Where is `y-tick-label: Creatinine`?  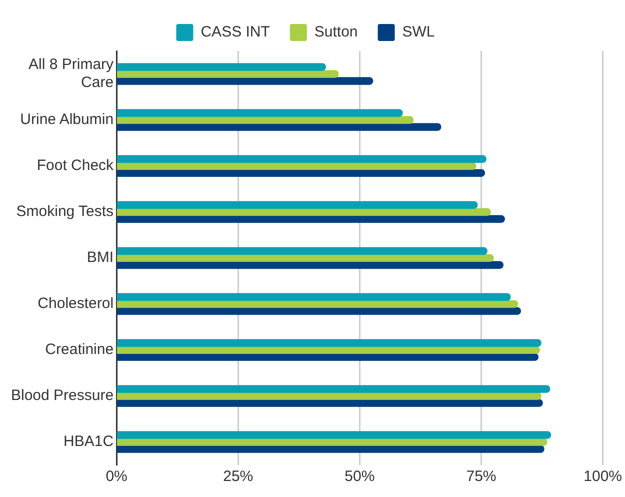 y-tick-label: Creatinine is located at coordinates (79, 349).